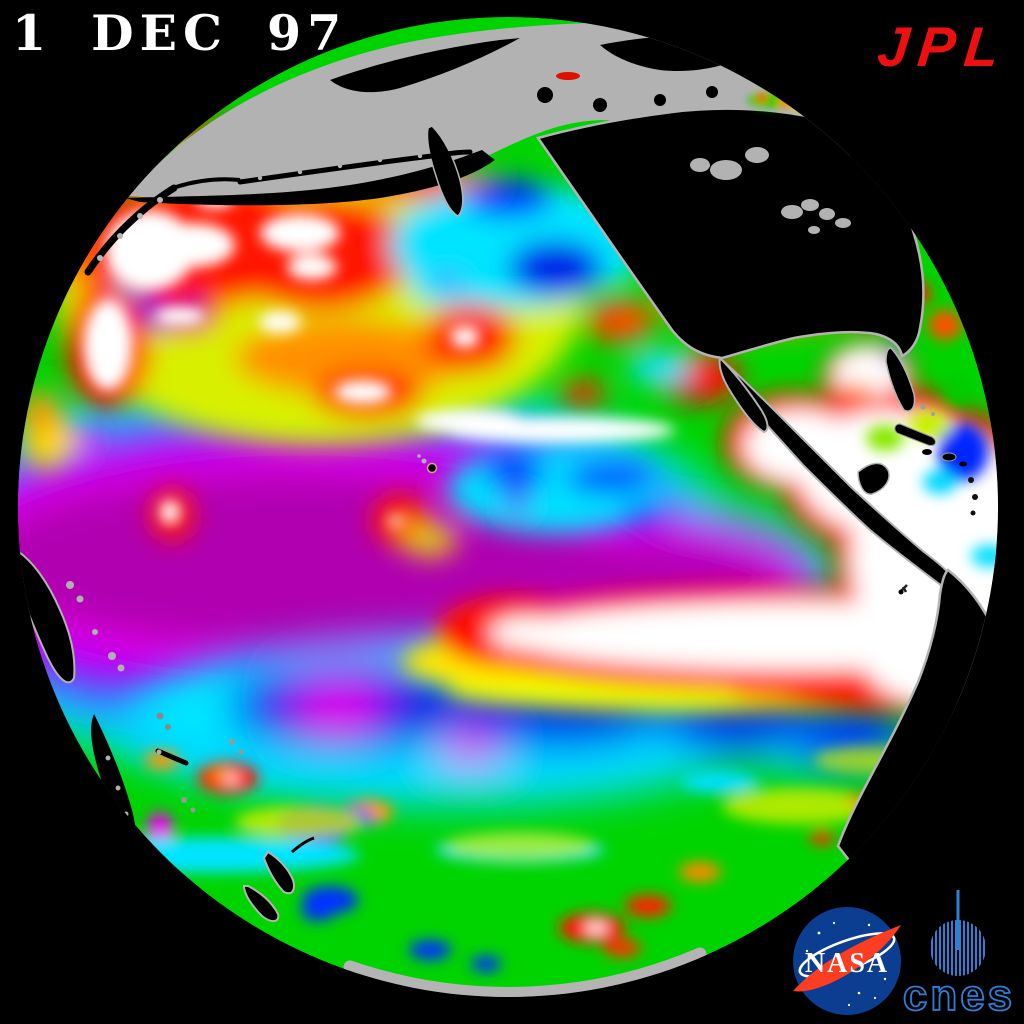 The image size is (1024, 1024). What do you see at coordinates (355, 167) in the screenshot?
I see `aleutian-arc` at bounding box center [355, 167].